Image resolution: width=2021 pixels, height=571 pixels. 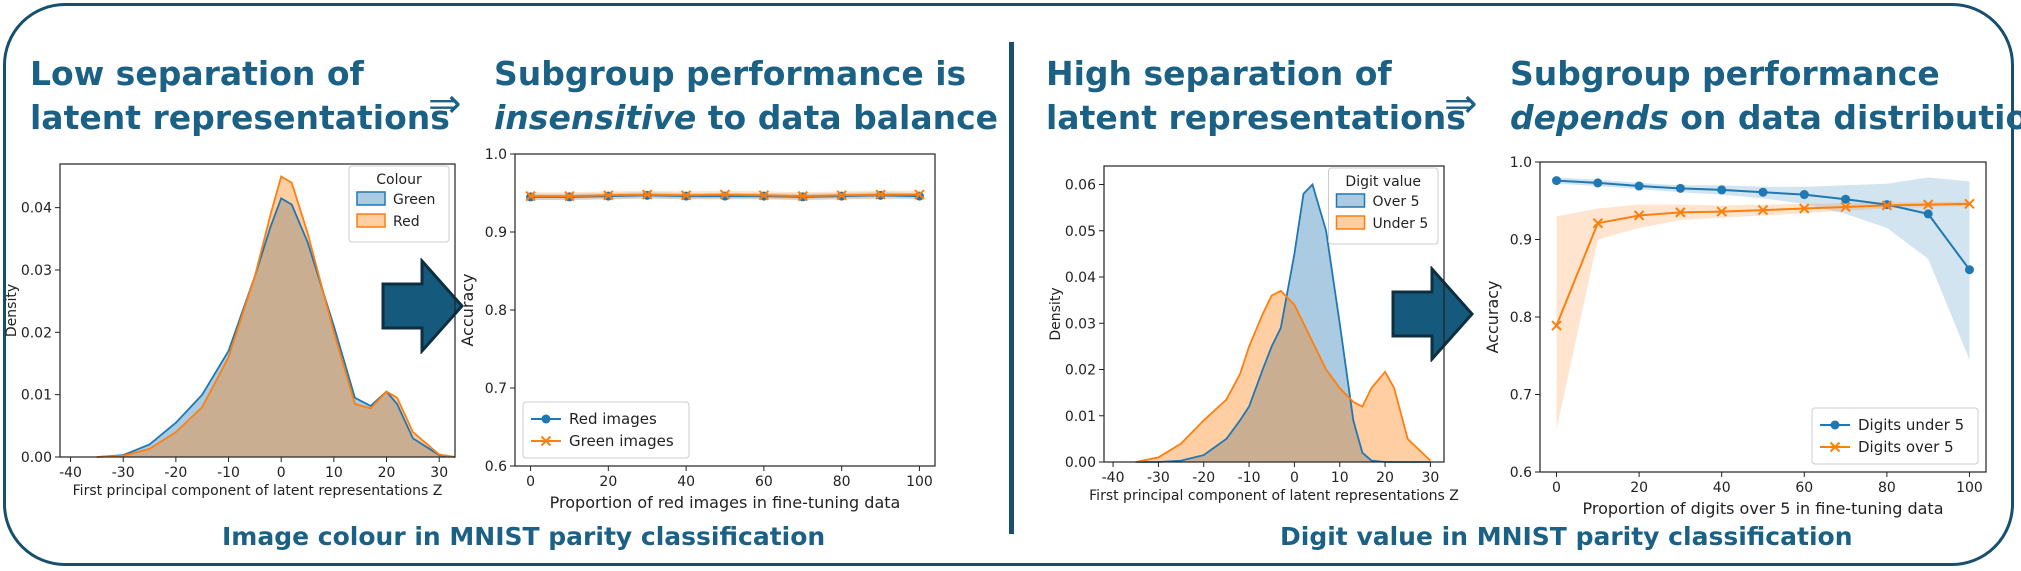 What do you see at coordinates (36, 396) in the screenshot?
I see `y-tick-label: 0.01` at bounding box center [36, 396].